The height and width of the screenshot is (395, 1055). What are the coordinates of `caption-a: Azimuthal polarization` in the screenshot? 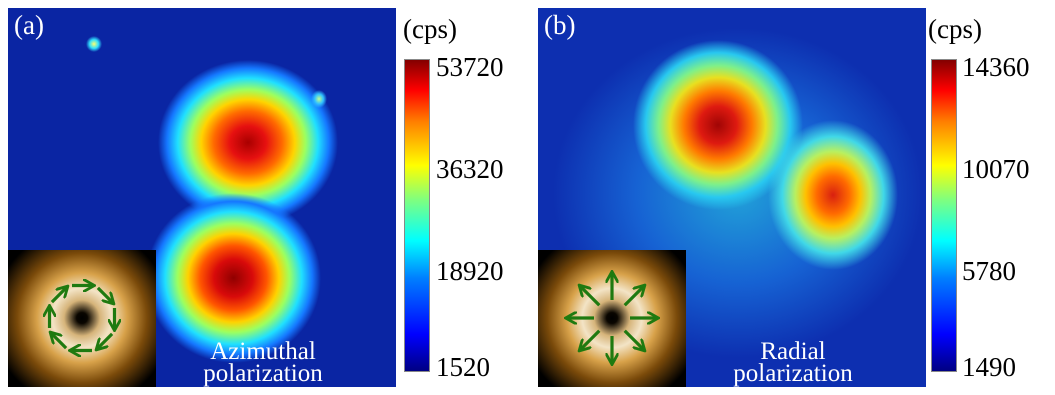 It's located at (263, 362).